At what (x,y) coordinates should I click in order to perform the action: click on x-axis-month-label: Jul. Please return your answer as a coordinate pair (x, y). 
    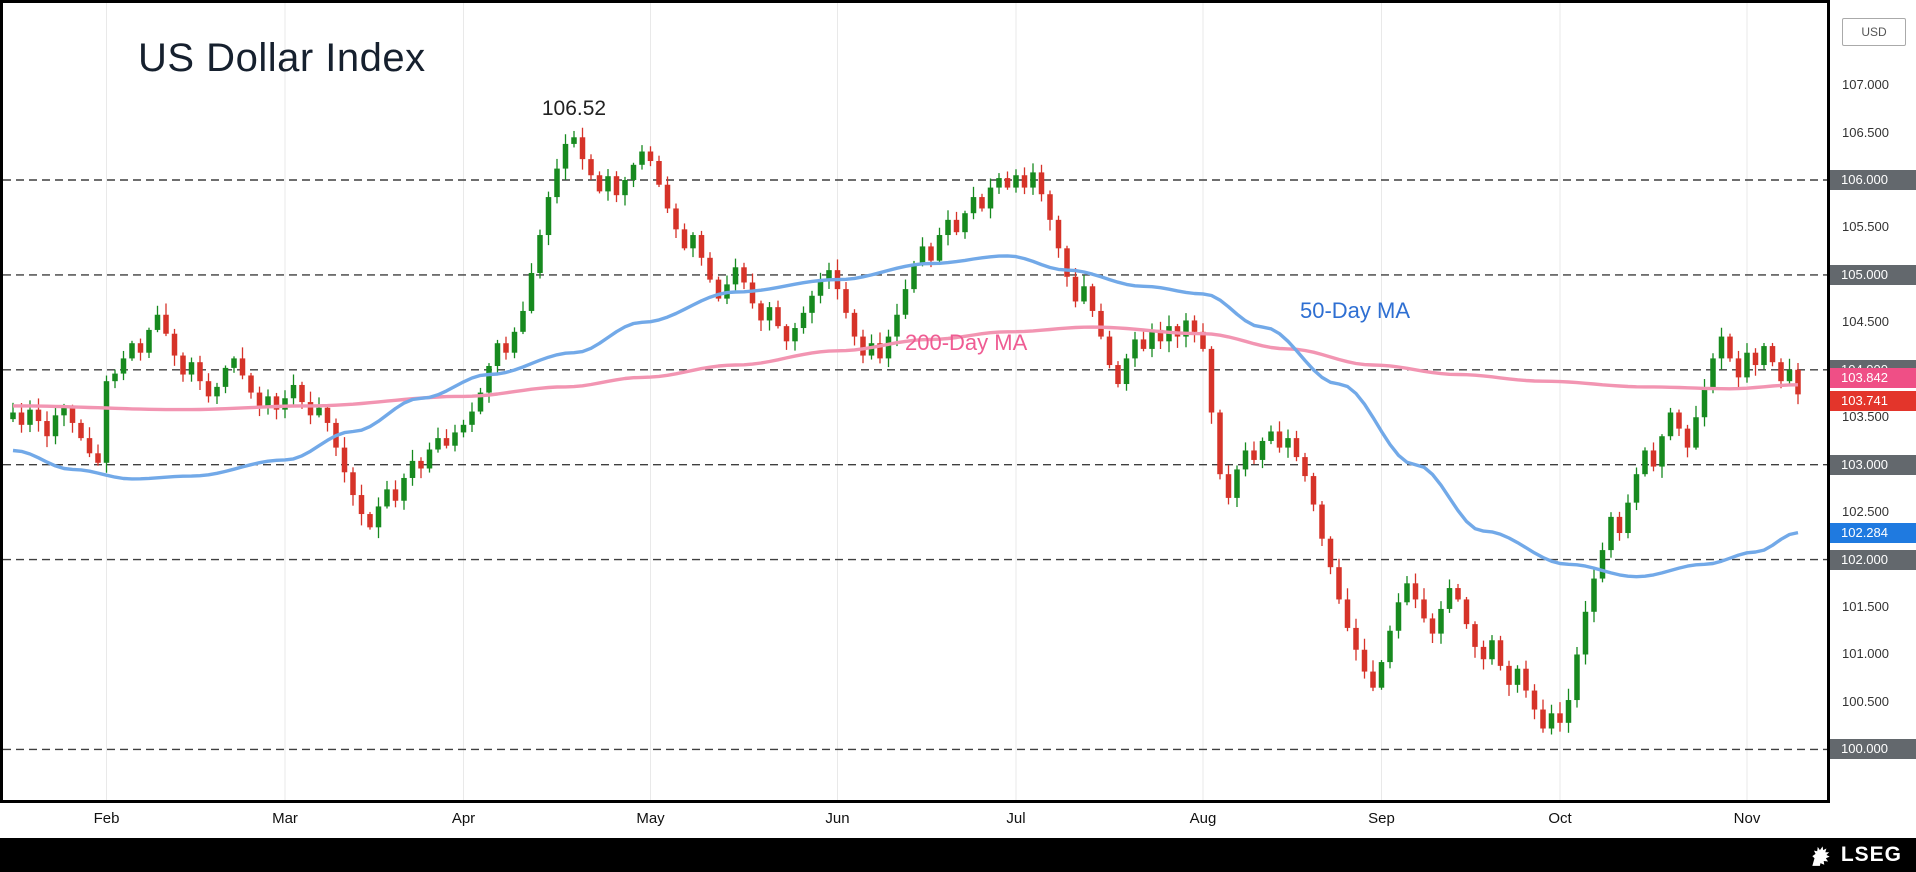
    Looking at the image, I should click on (1016, 818).